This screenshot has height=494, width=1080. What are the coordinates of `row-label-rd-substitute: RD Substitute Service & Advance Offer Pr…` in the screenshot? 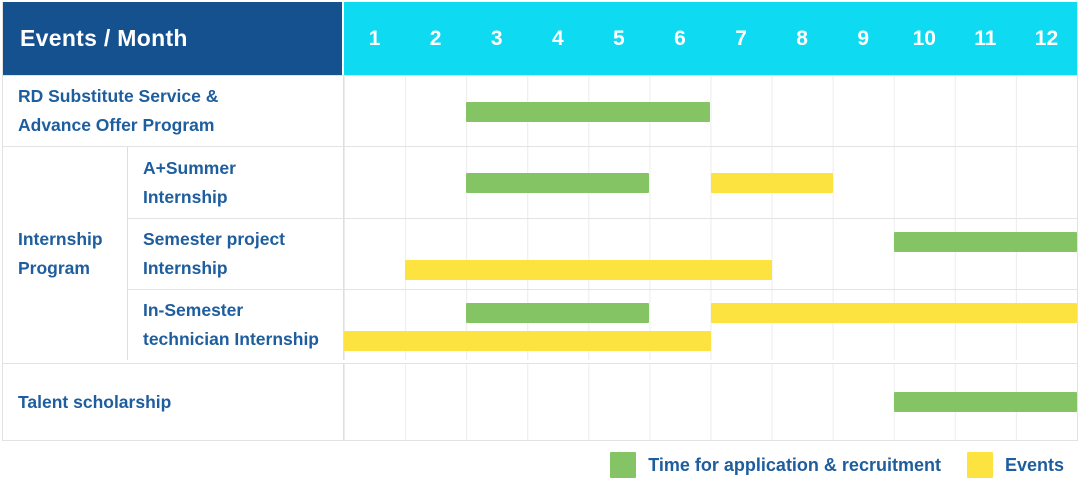 It's located at (173, 111).